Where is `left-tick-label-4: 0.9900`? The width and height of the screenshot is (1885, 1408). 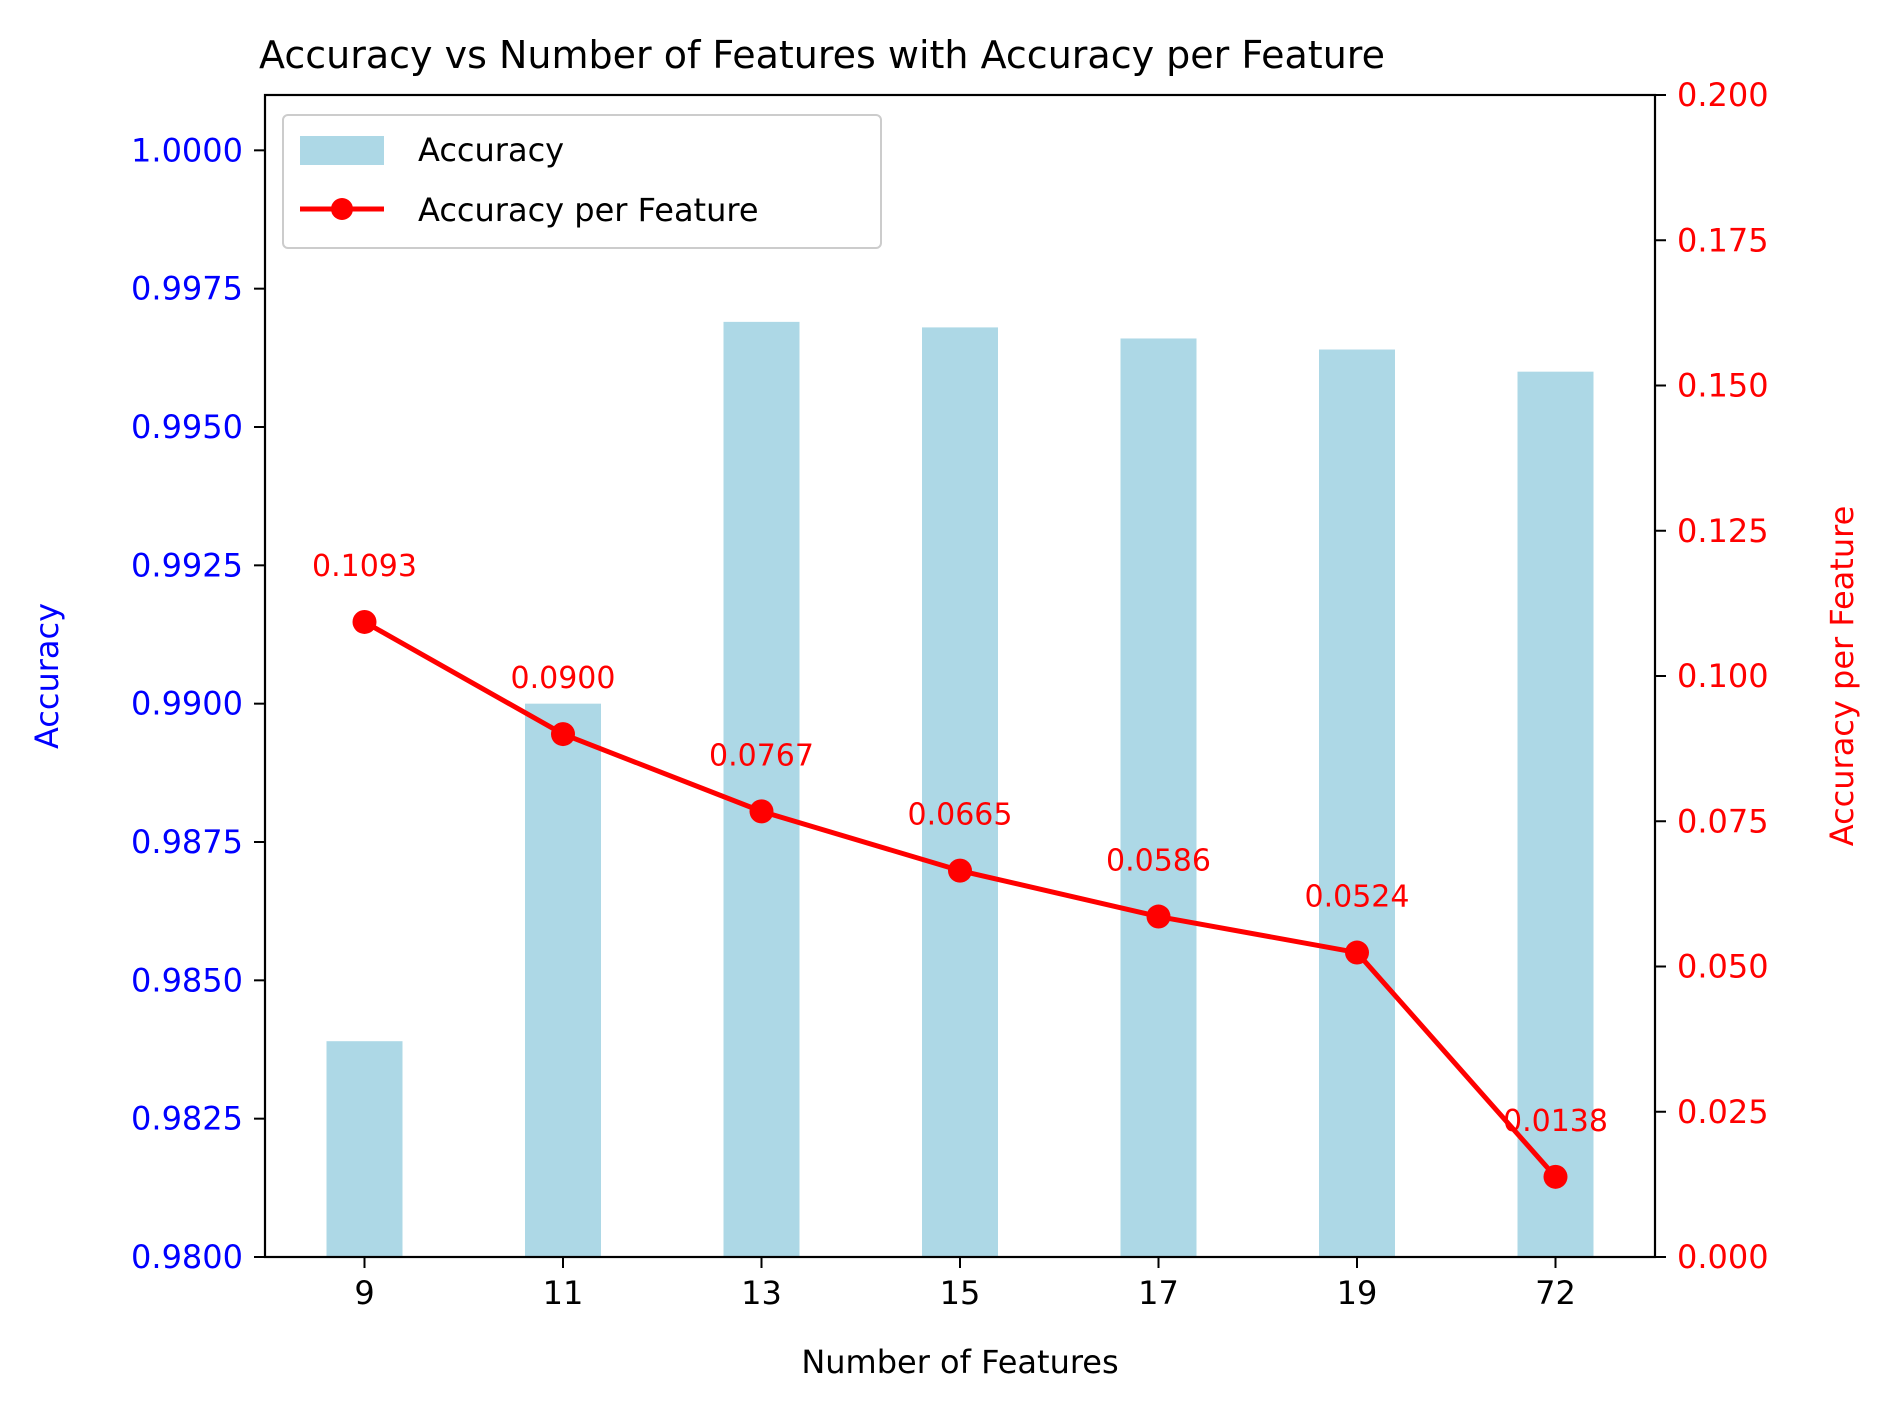
left-tick-label-4: 0.9900 is located at coordinates (187, 704).